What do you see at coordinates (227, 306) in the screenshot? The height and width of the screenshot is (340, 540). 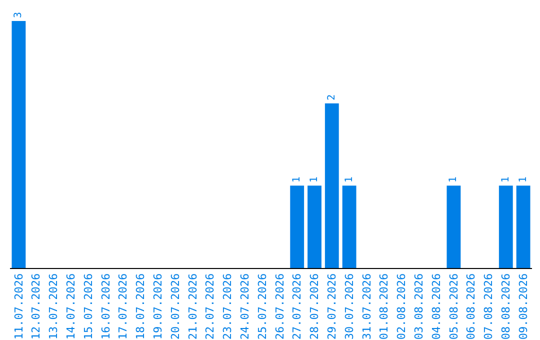 I see `x-tick-label: 23.07.2026` at bounding box center [227, 306].